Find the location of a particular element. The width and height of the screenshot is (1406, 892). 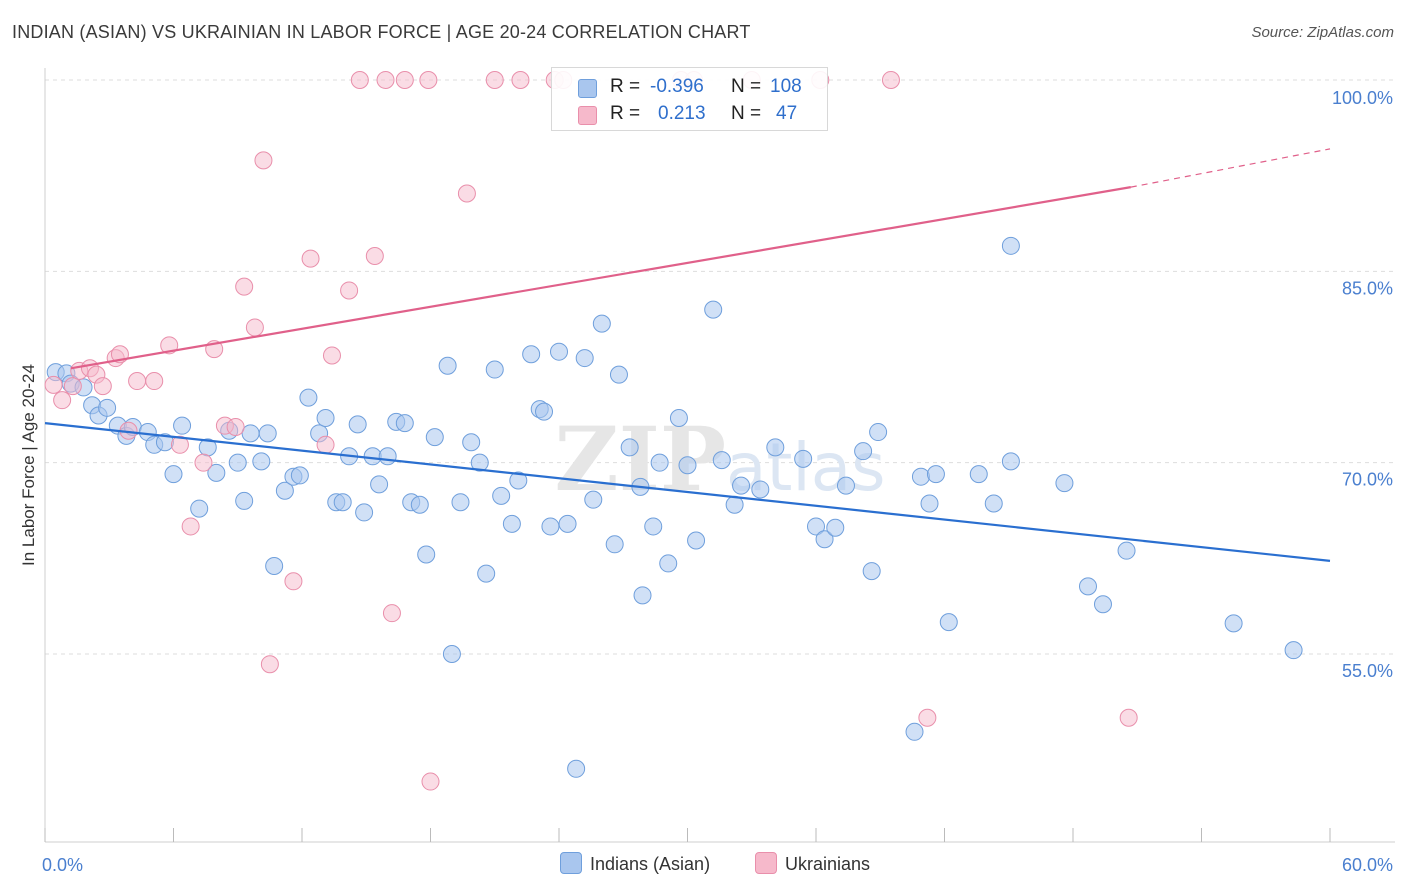

correlation-legend: R = -0.396 N = 108 R = 0.213 N = 47 is located at coordinates (689, 99).